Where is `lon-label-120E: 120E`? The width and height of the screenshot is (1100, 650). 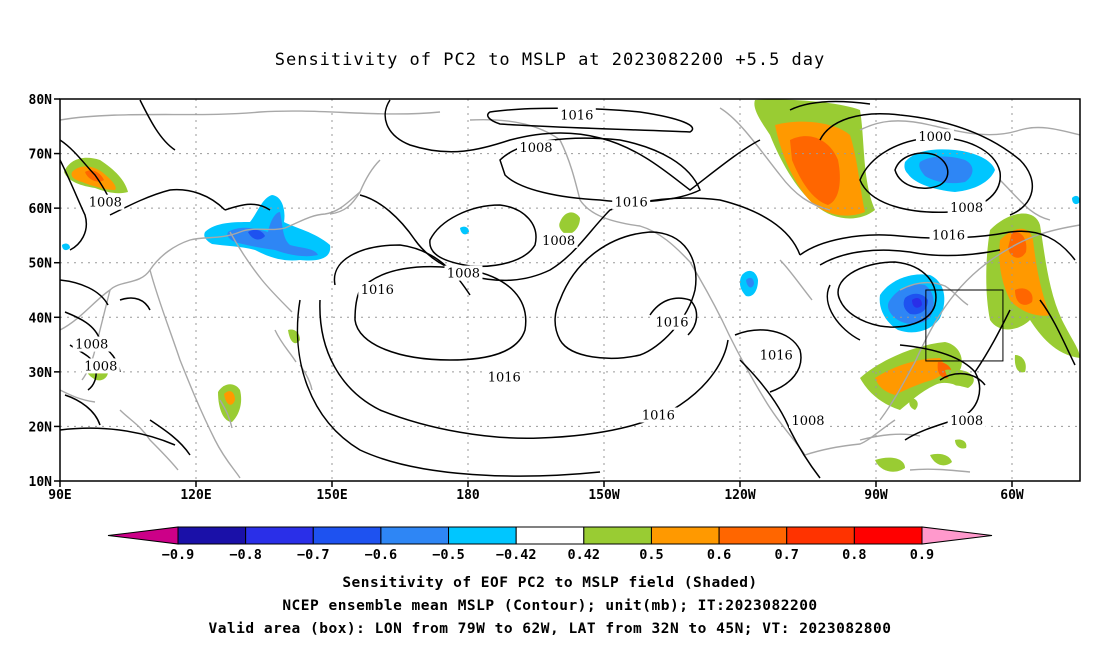
lon-label-120E: 120E is located at coordinates (195, 495).